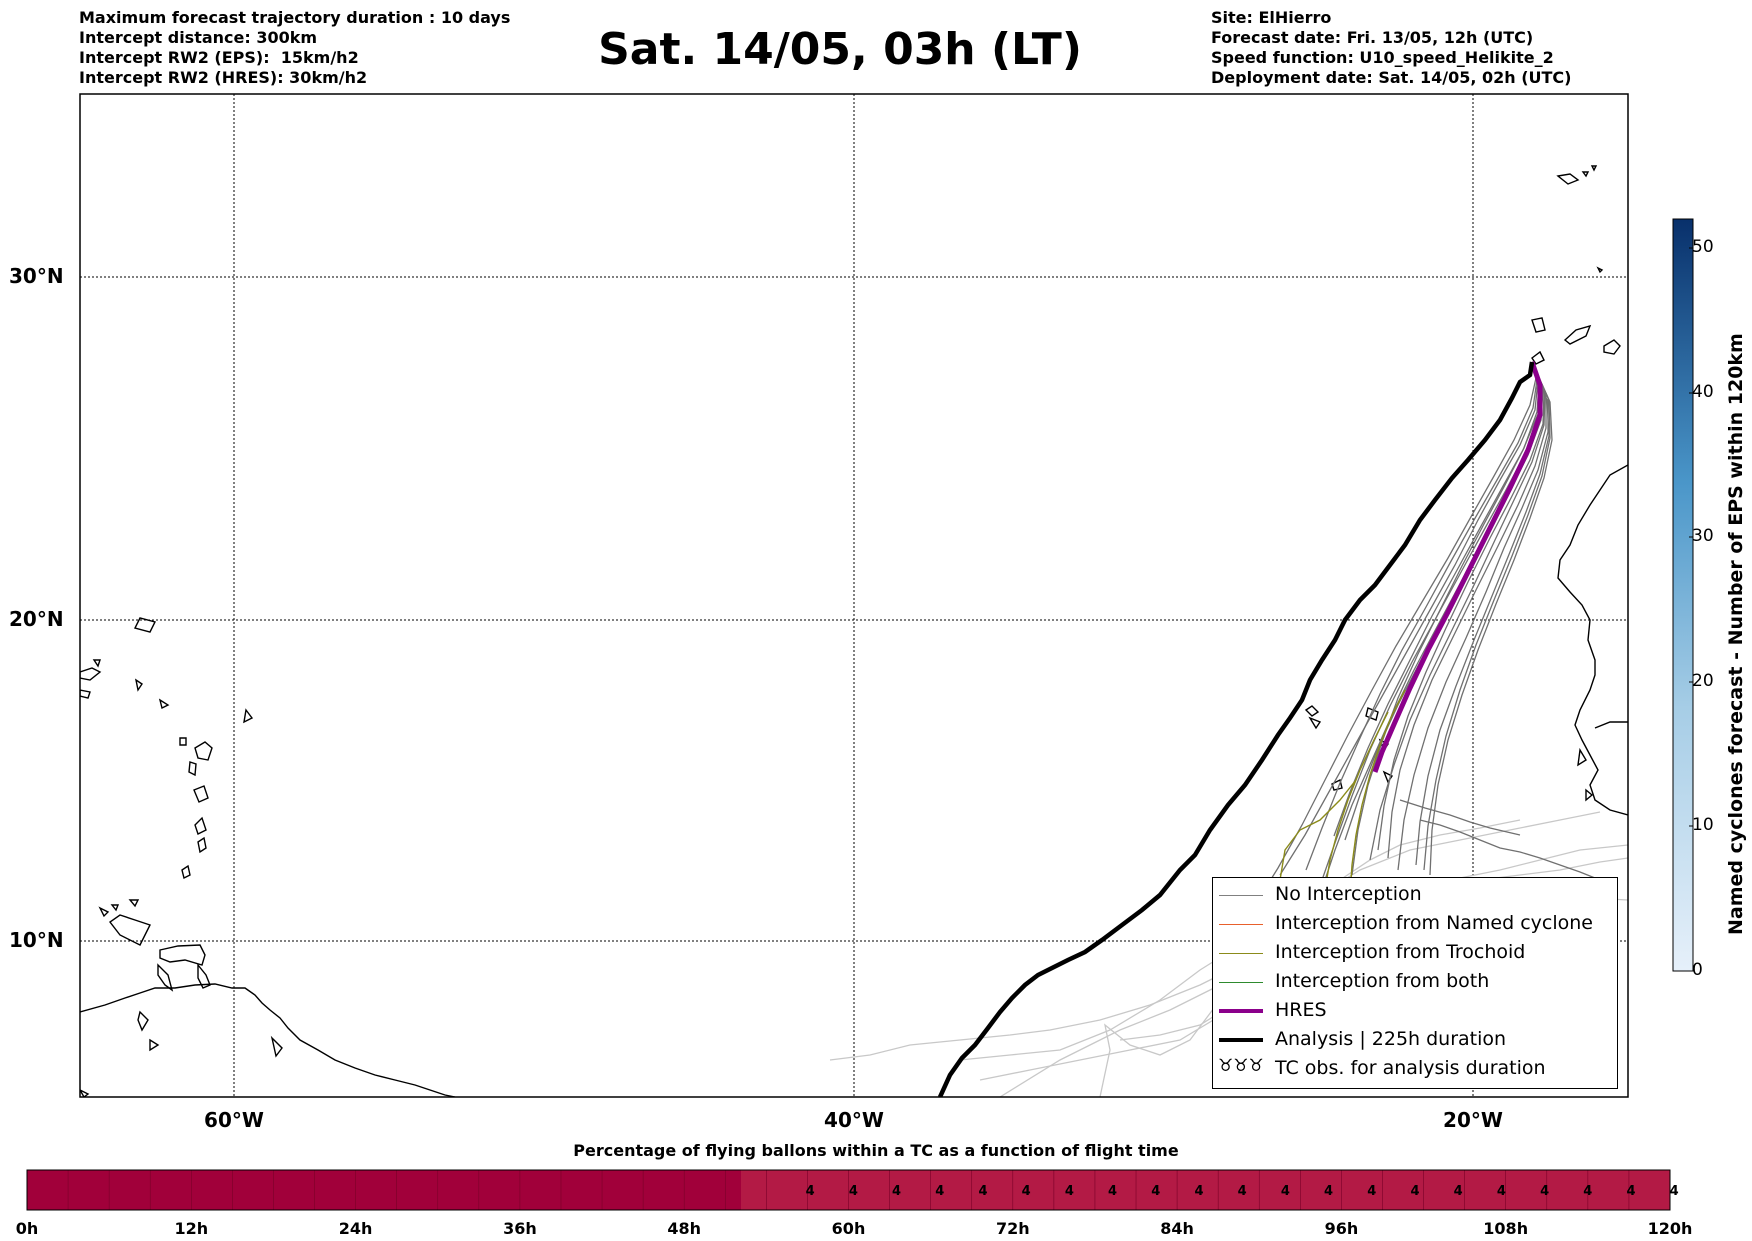 The image size is (1752, 1241). I want to click on hres-trajectory, so click(1457, 567).